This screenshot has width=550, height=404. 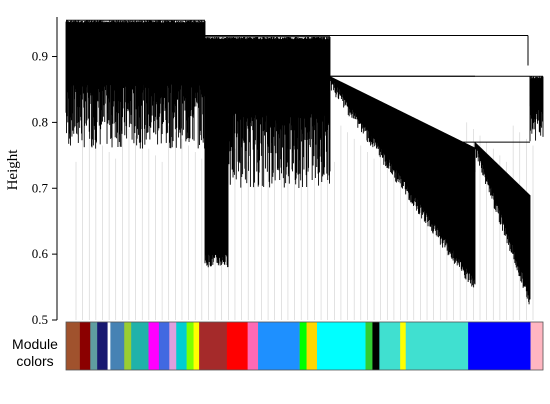 I want to click on y-tick-label: 0.9, so click(x=40, y=56).